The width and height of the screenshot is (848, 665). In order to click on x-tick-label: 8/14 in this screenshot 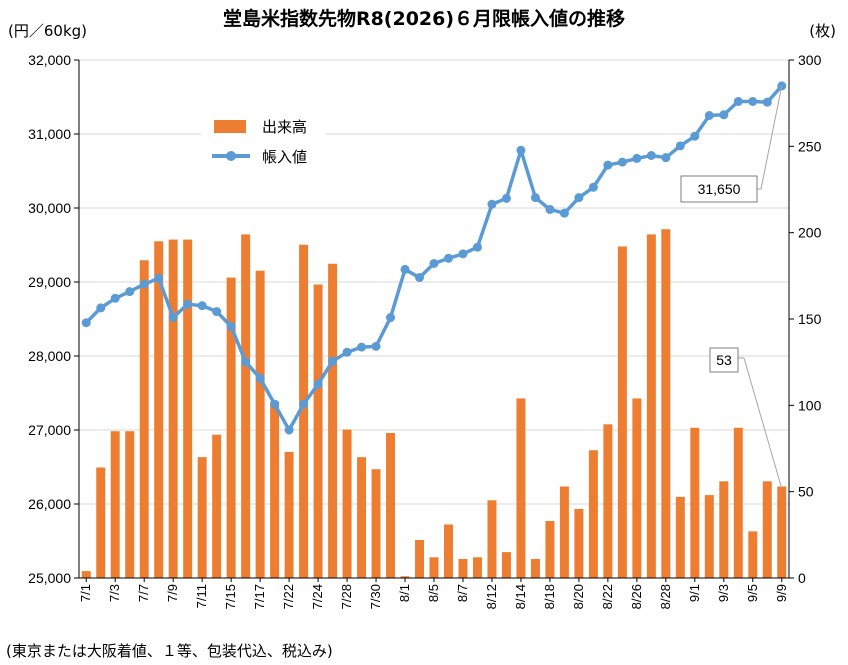, I will do `click(520, 596)`.